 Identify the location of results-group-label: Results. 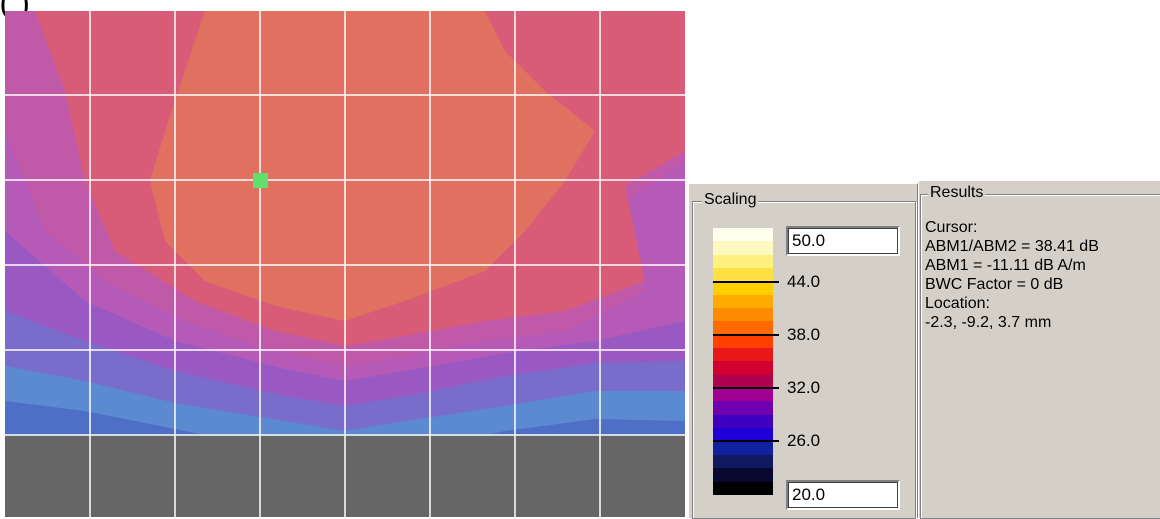
(957, 193).